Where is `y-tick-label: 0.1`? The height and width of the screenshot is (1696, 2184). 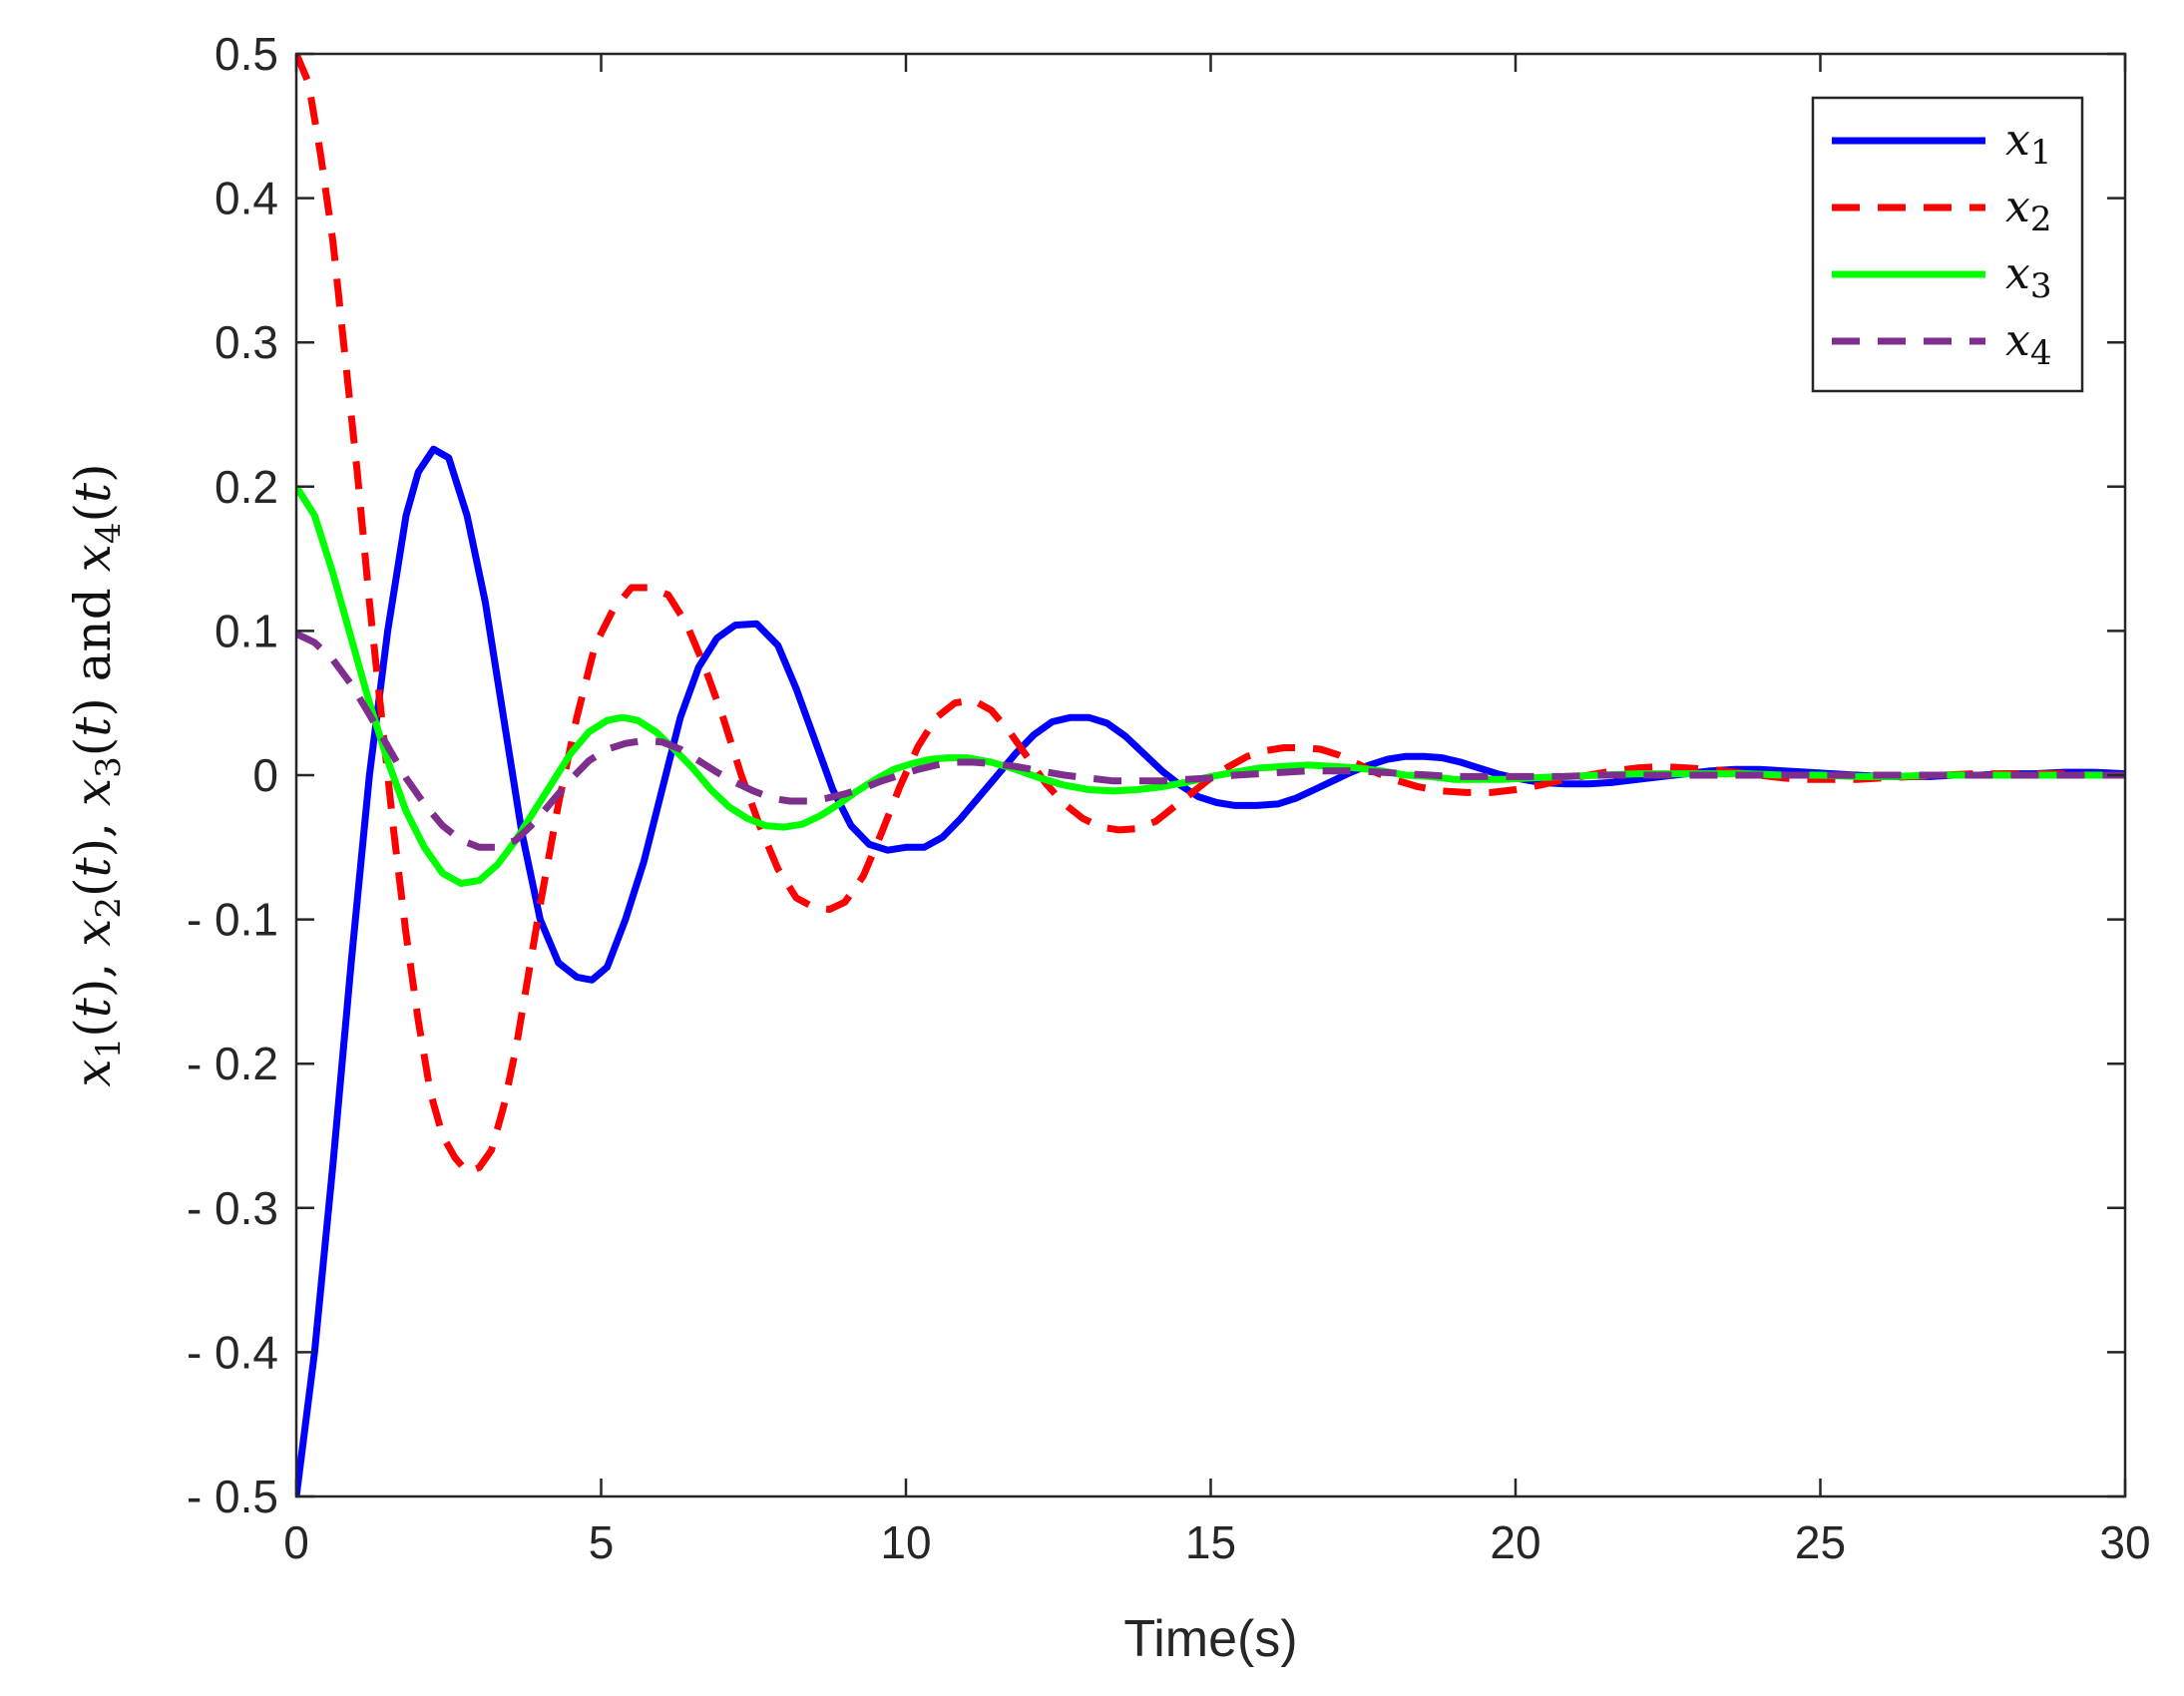 y-tick-label: 0.1 is located at coordinates (246, 630).